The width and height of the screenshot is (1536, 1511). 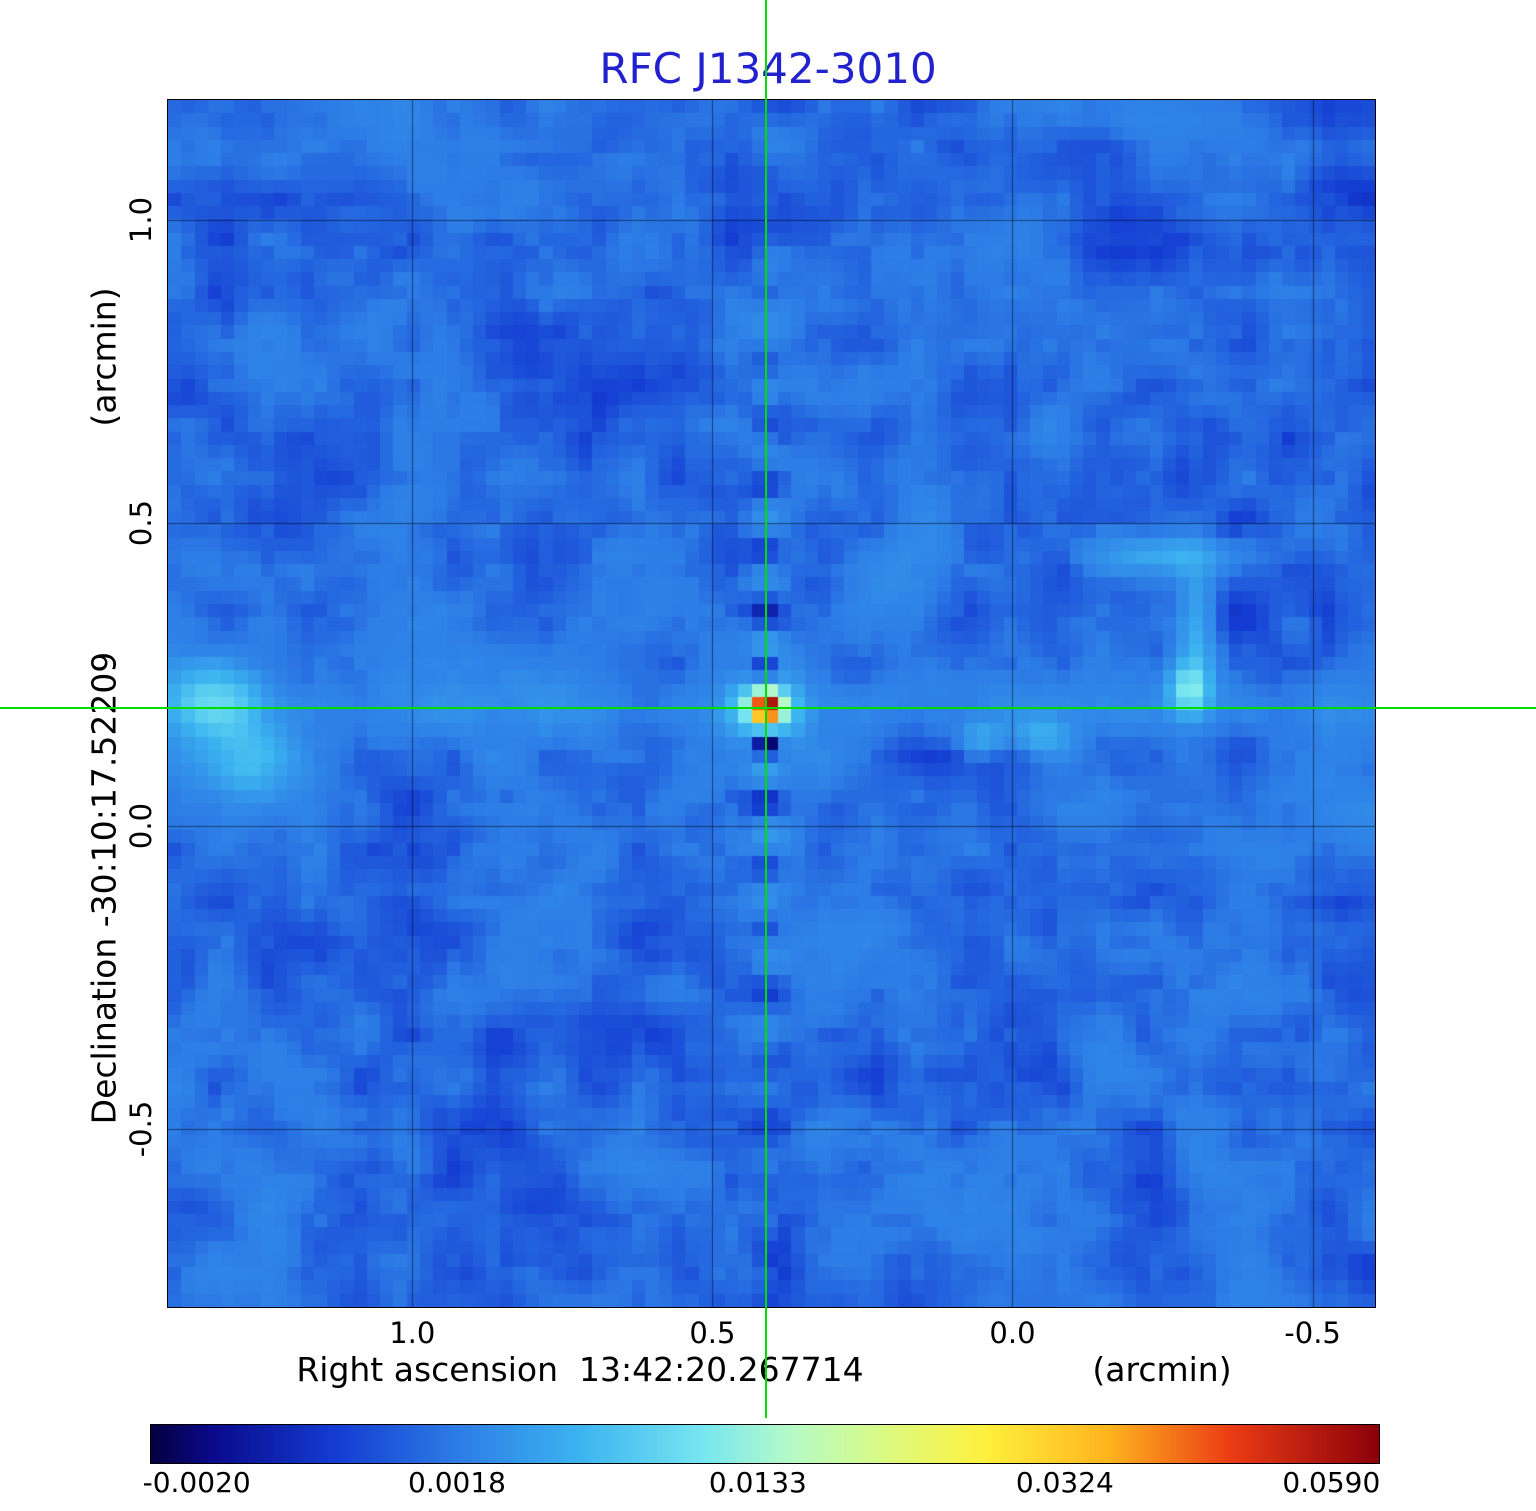 I want to click on colorbar-tick-labels: -0.0020 0.0018 0.0133 0.0324 0.0590, so click(x=762, y=1484).